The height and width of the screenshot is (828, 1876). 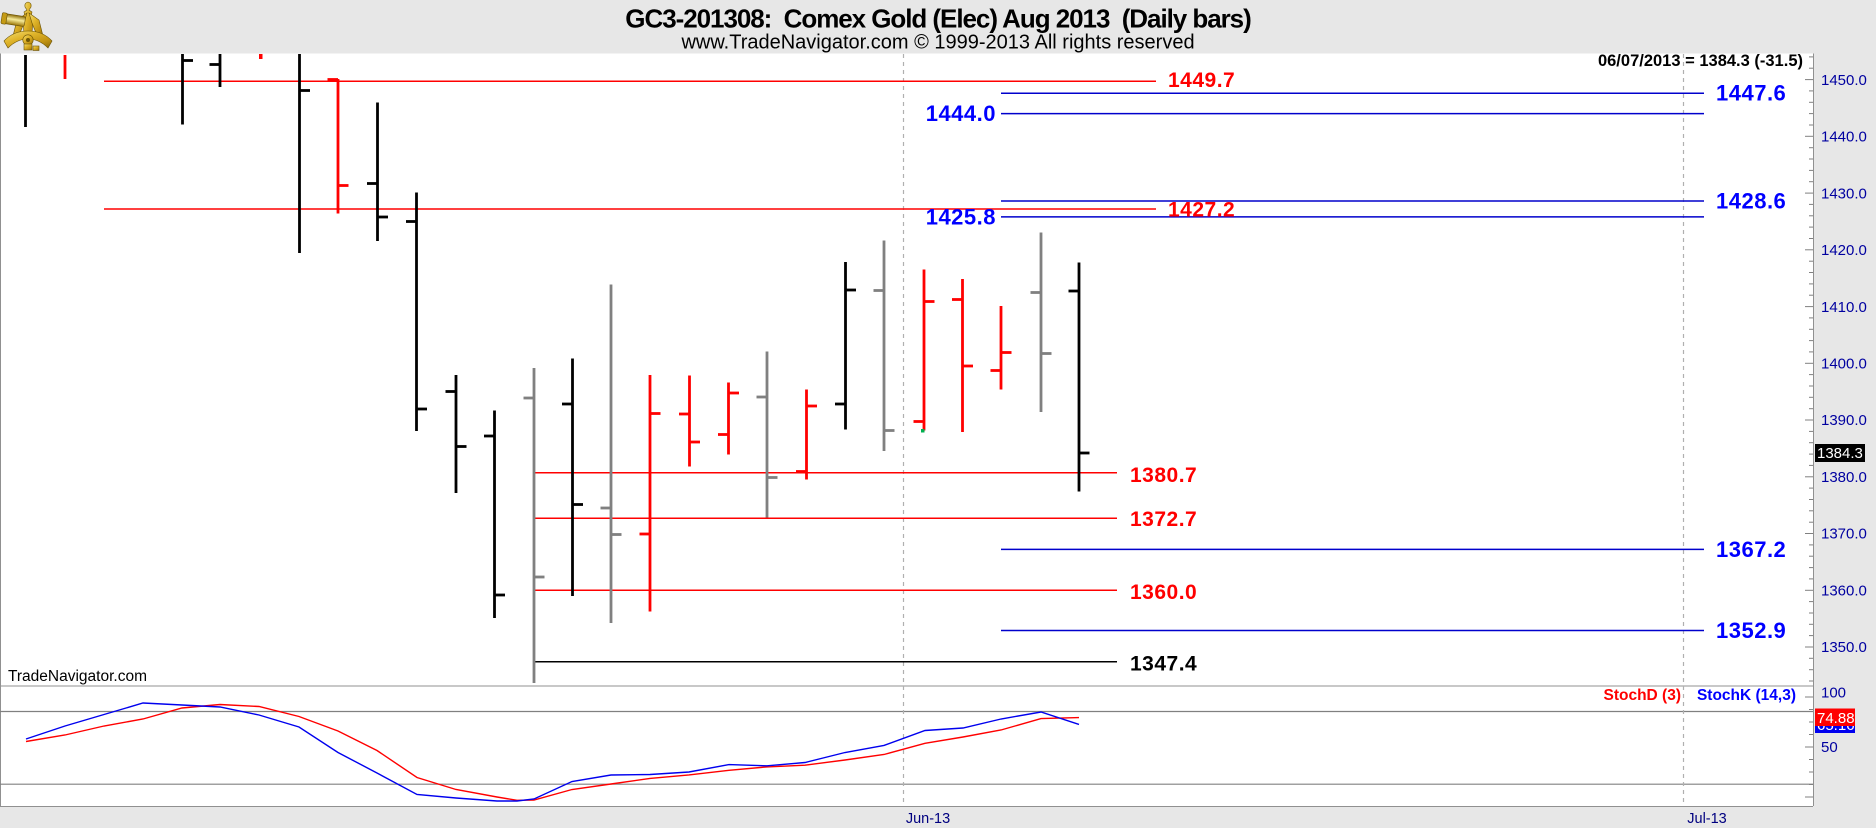 What do you see at coordinates (1840, 453) in the screenshot?
I see `svg-text: 1384.3` at bounding box center [1840, 453].